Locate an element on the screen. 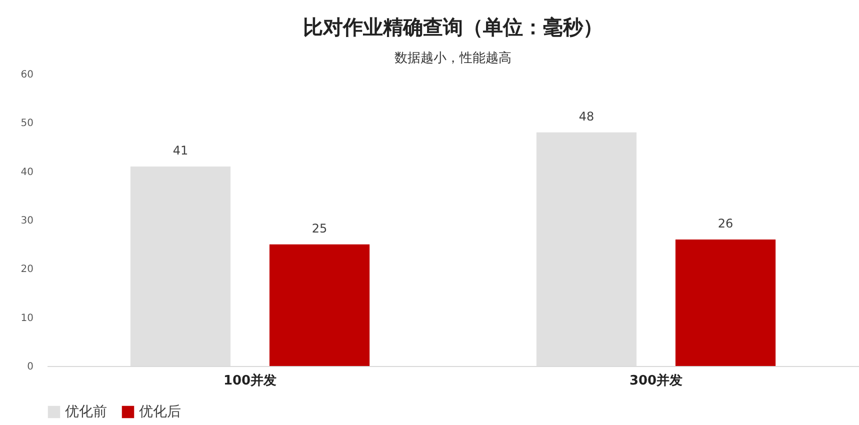 The width and height of the screenshot is (859, 425). y-tick-label: 20 is located at coordinates (27, 270).